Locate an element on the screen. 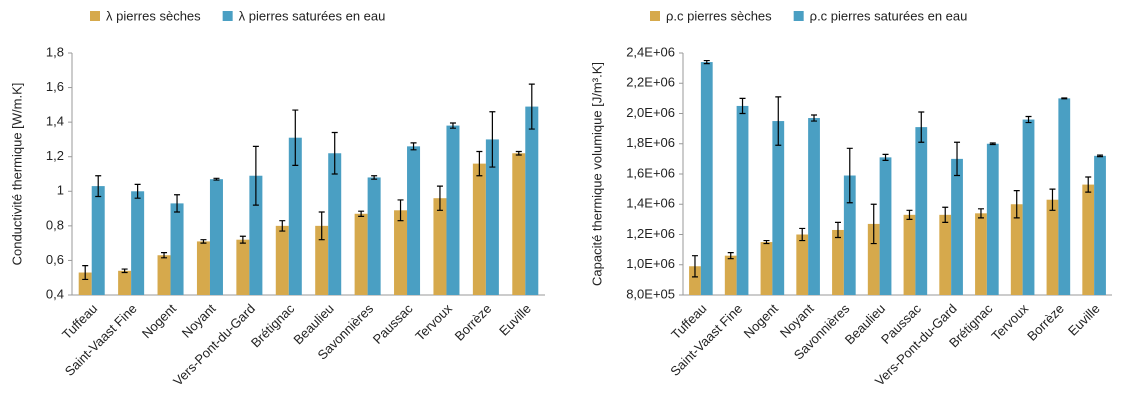 The image size is (1124, 416). x-tick-label: Euville is located at coordinates (515, 320).